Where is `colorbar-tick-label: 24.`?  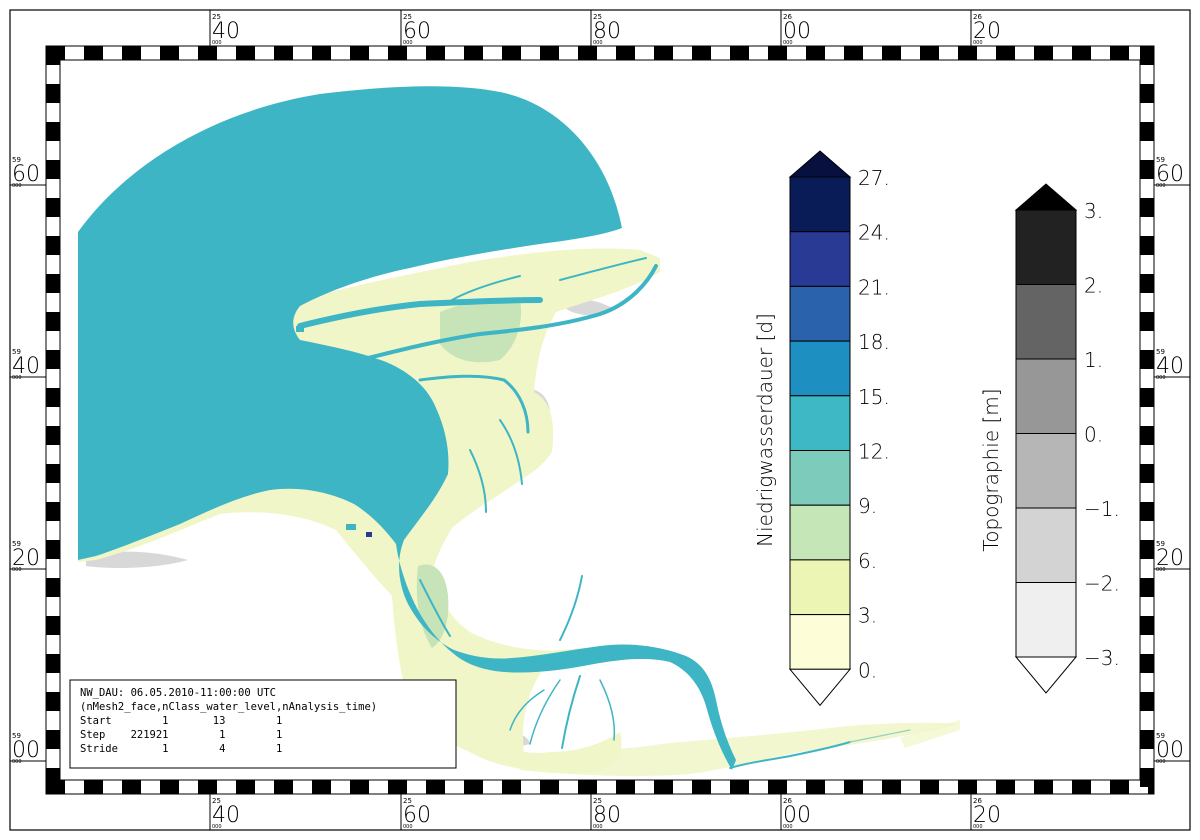 colorbar-tick-label: 24. is located at coordinates (874, 233).